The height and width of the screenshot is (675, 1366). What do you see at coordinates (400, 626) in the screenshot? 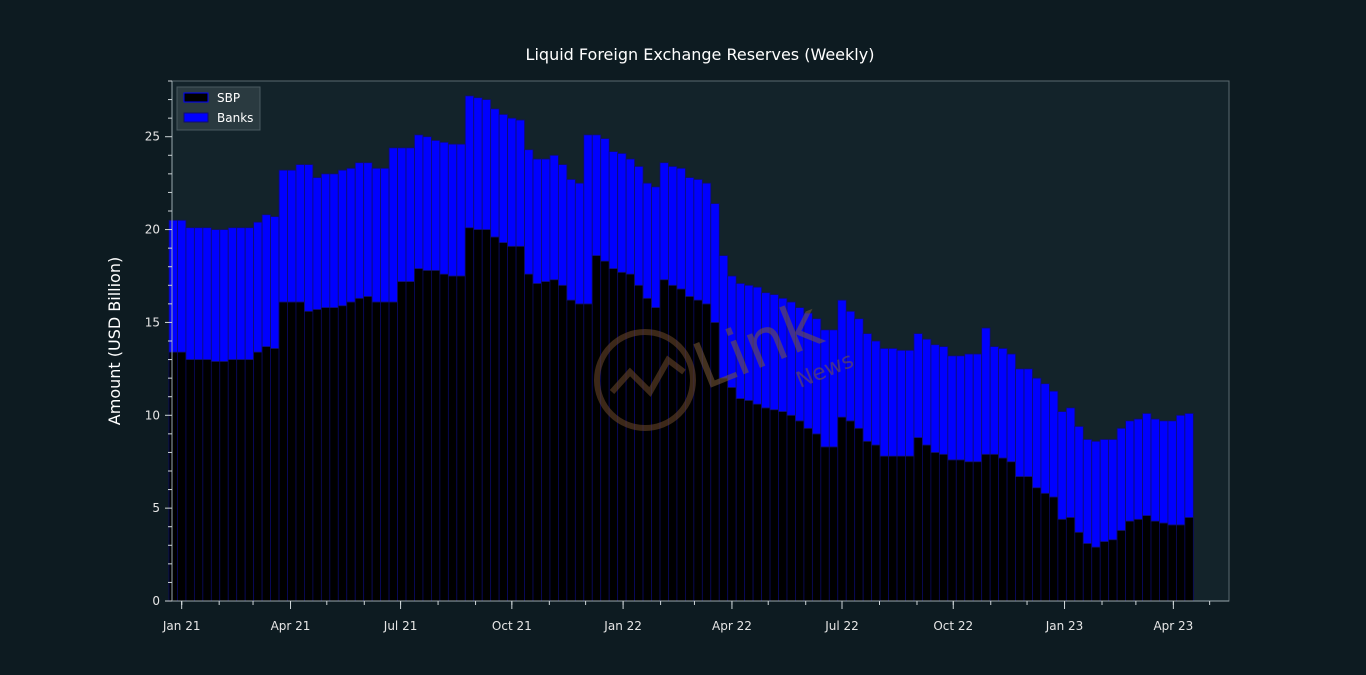
I see `x-tick-label: Jul 21` at bounding box center [400, 626].